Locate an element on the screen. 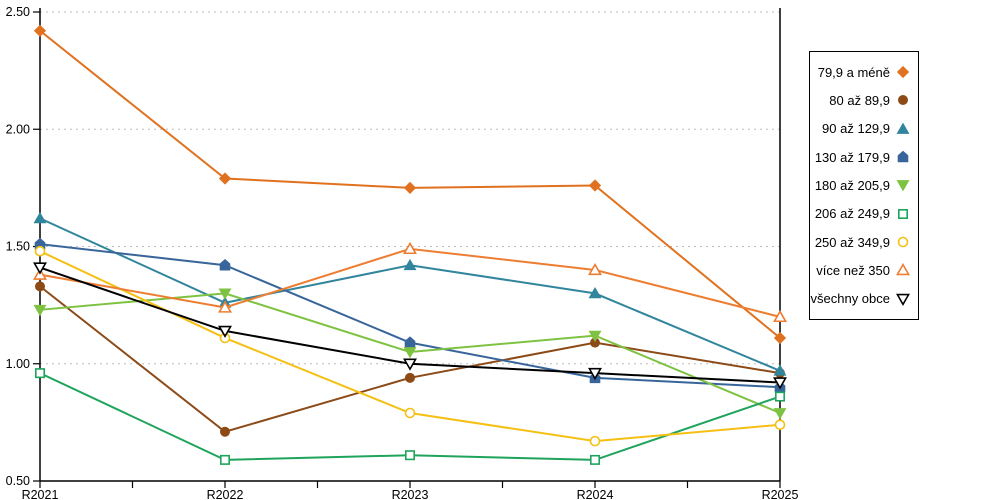 This screenshot has height=500, width=1000. legend-item: 90 až 129,9 is located at coordinates (862, 128).